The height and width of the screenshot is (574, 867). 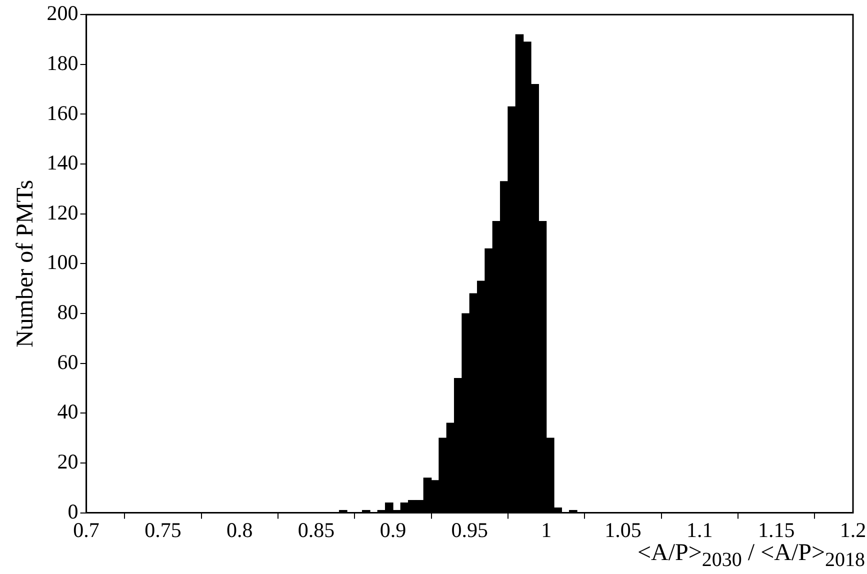 What do you see at coordinates (62, 262) in the screenshot?
I see `y-tick-label: 100` at bounding box center [62, 262].